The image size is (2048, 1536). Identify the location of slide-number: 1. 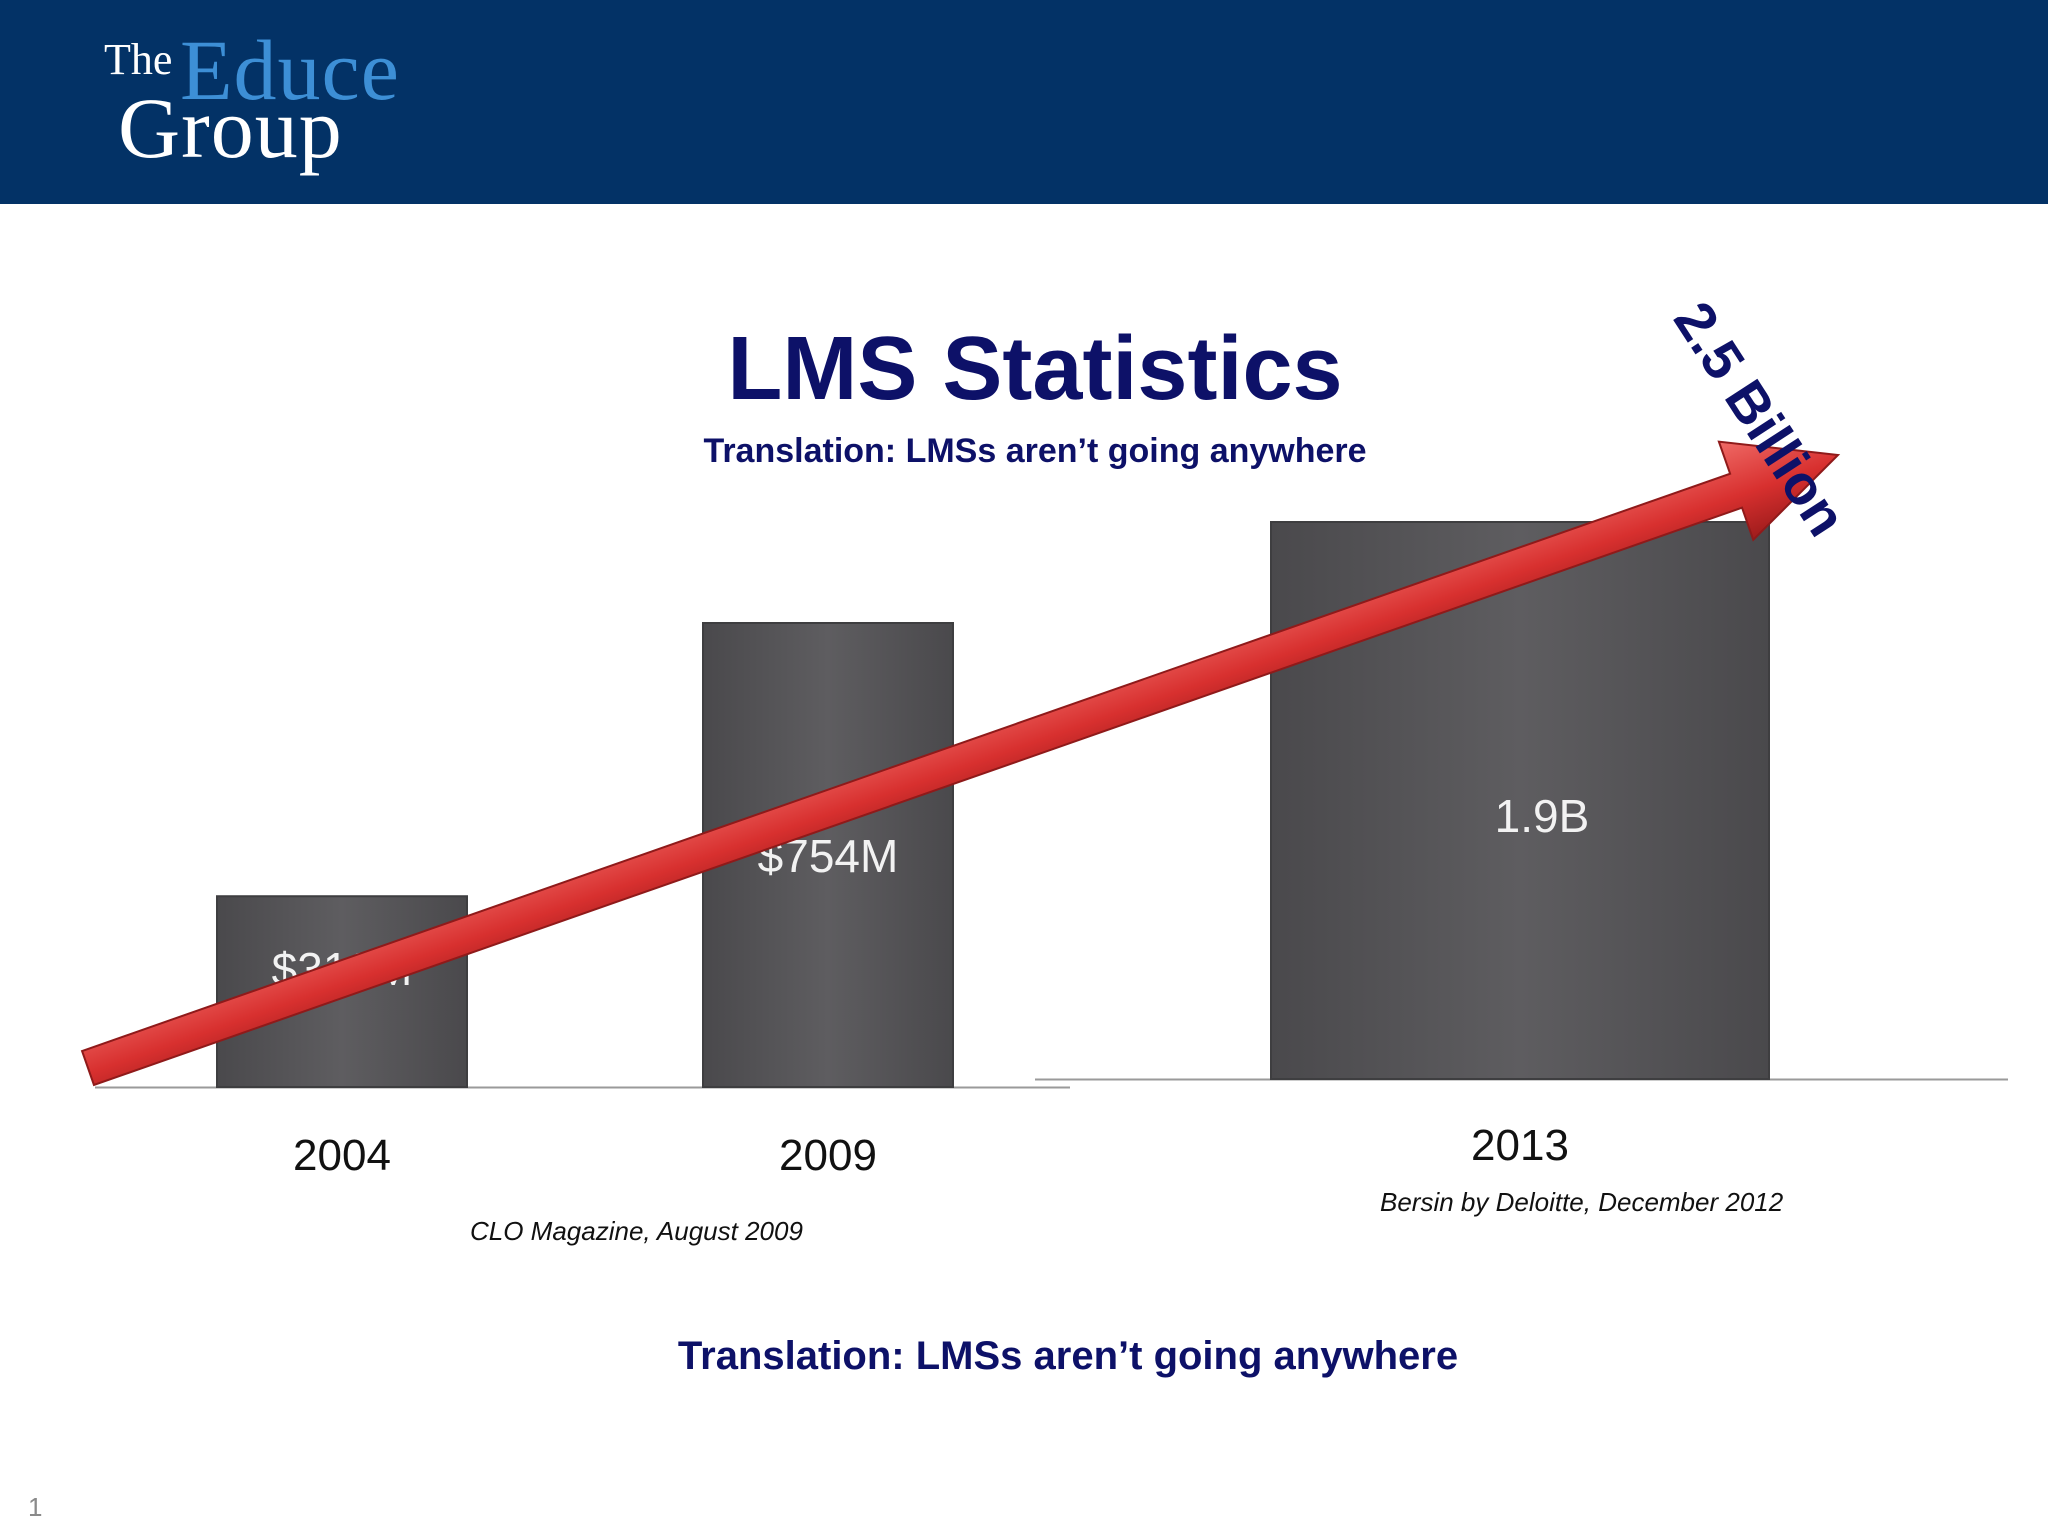
(35, 1507).